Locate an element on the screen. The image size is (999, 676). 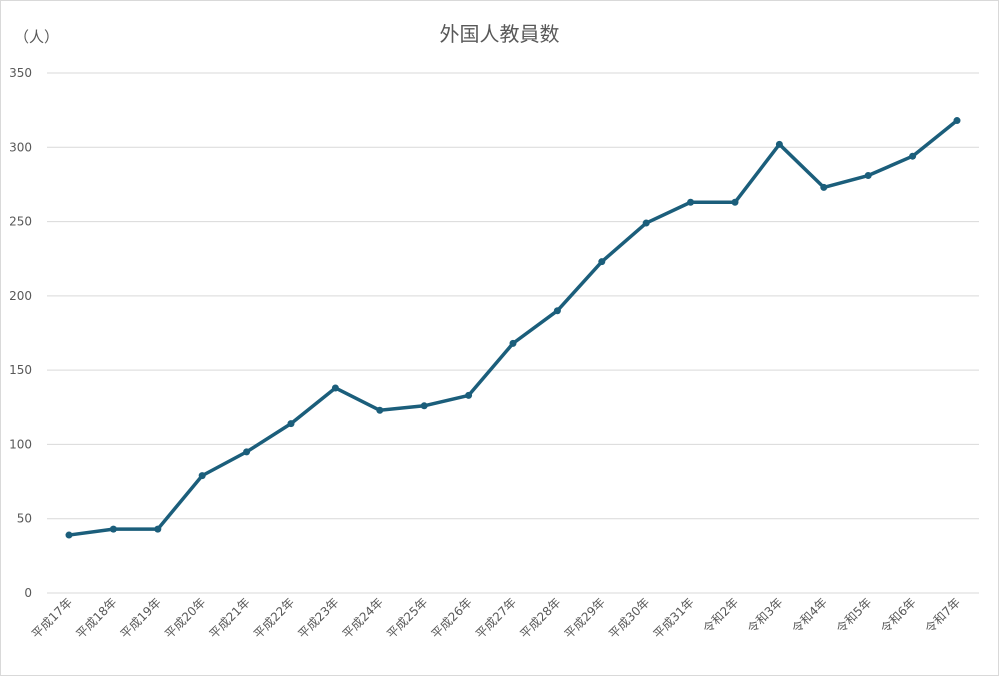
x-tick-label: 令和4年 is located at coordinates (808, 615).